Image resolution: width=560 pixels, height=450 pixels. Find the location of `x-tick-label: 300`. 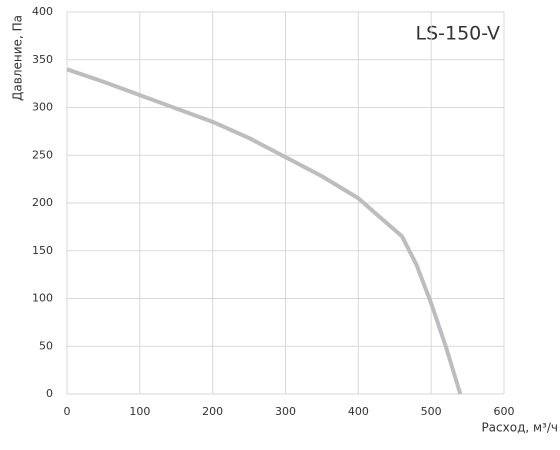

x-tick-label: 300 is located at coordinates (285, 411).